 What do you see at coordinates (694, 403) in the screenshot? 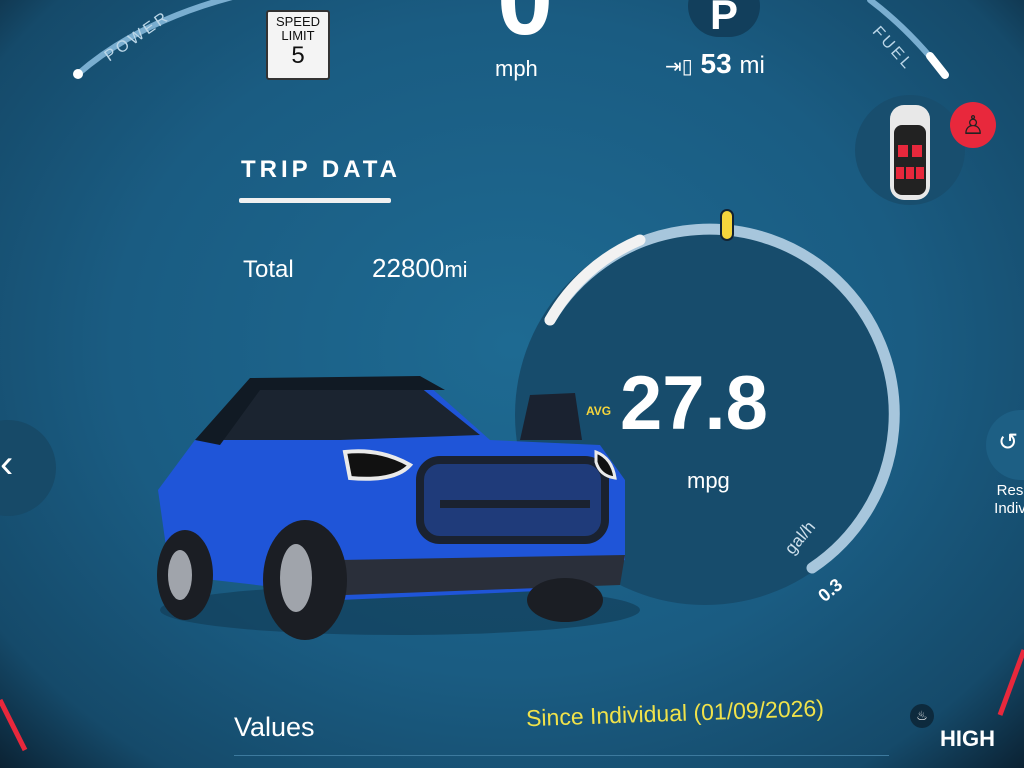
I see `mpg-value: 27.8` at bounding box center [694, 403].